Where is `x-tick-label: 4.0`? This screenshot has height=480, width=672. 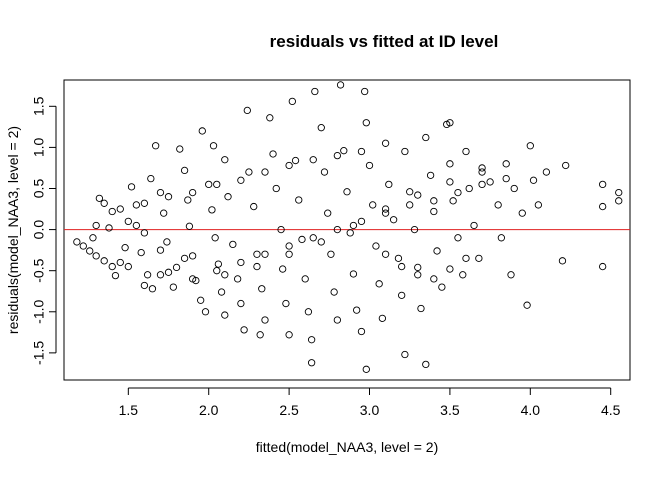
x-tick-label: 4.0 is located at coordinates (531, 410).